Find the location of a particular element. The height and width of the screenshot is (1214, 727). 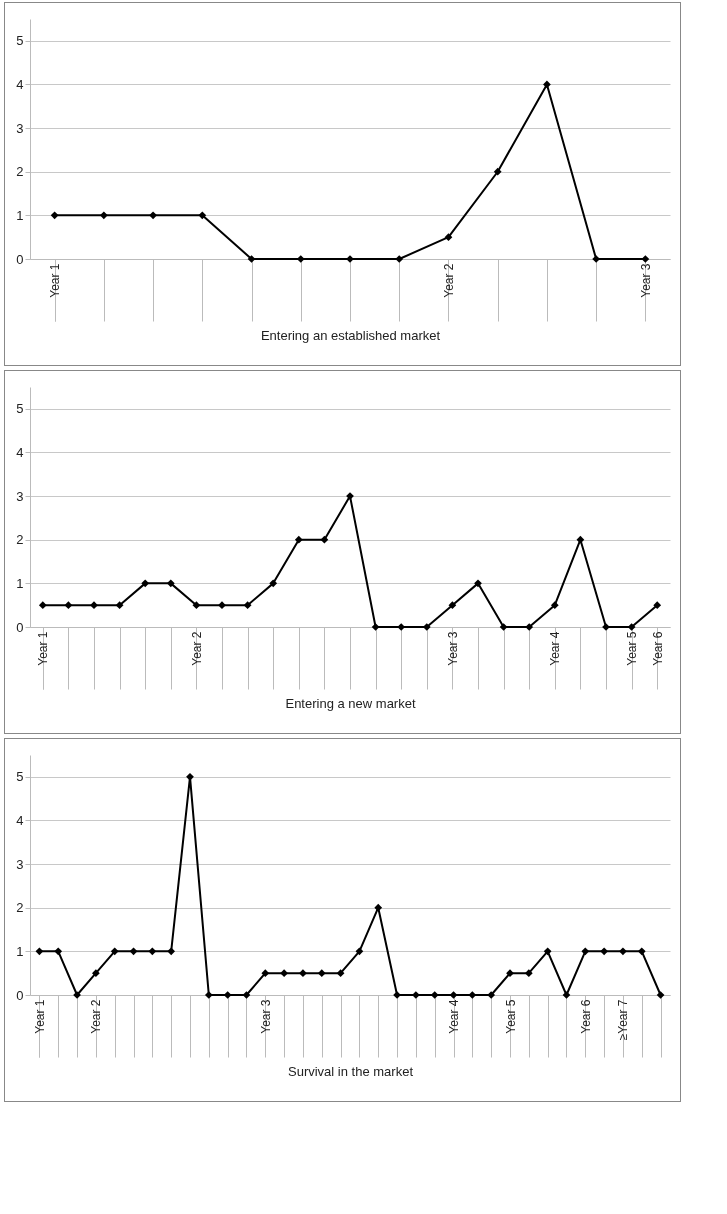

x-axis-title: Entering an established market is located at coordinates (350, 335).